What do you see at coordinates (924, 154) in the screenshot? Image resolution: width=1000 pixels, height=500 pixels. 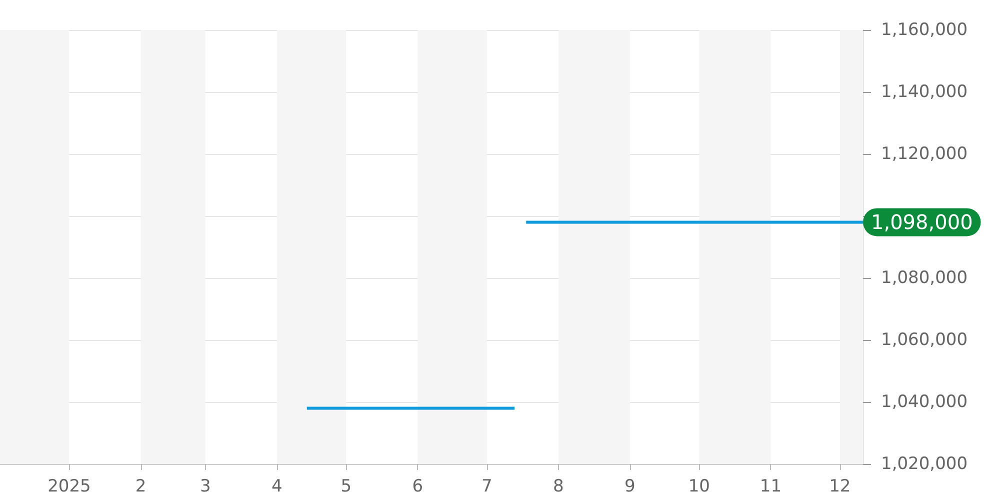 I see `y-tick-label: 1,120,000` at bounding box center [924, 154].